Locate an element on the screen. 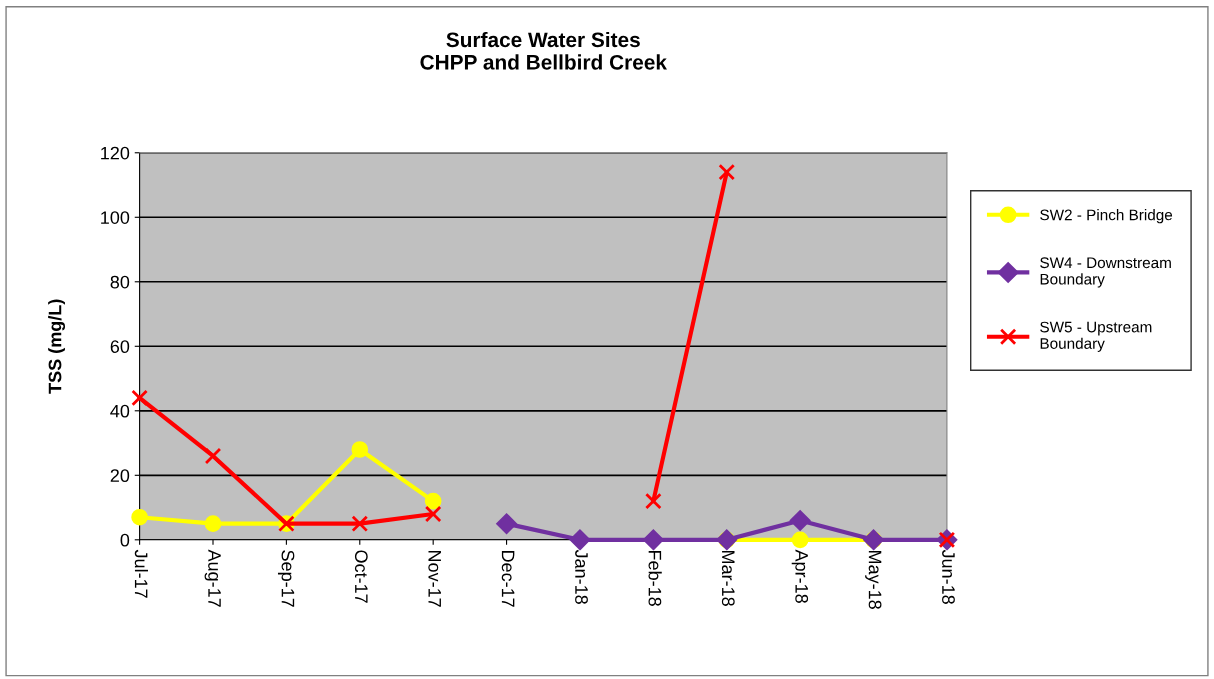  chart-title: Surface Water Sites CHPP and Bellbird Creek is located at coordinates (543, 50).